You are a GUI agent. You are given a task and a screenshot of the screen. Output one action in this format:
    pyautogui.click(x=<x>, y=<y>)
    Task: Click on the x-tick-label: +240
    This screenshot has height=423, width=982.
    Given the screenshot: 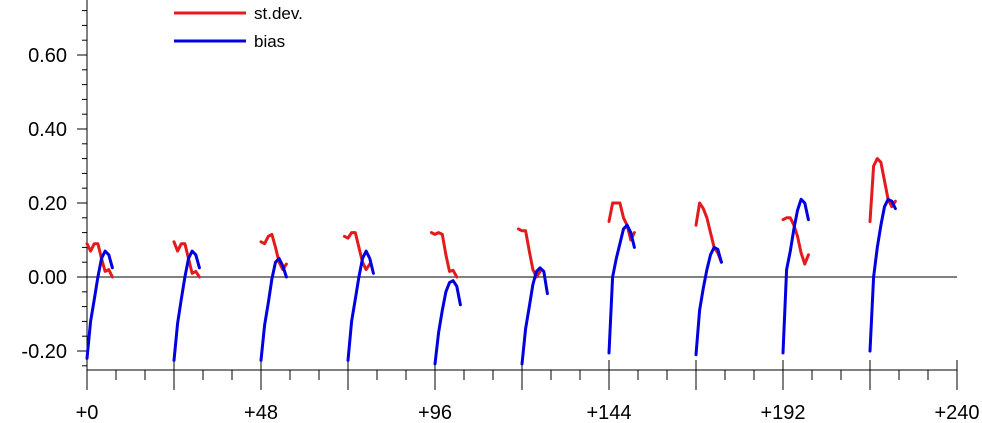 What is the action you would take?
    pyautogui.click(x=956, y=412)
    